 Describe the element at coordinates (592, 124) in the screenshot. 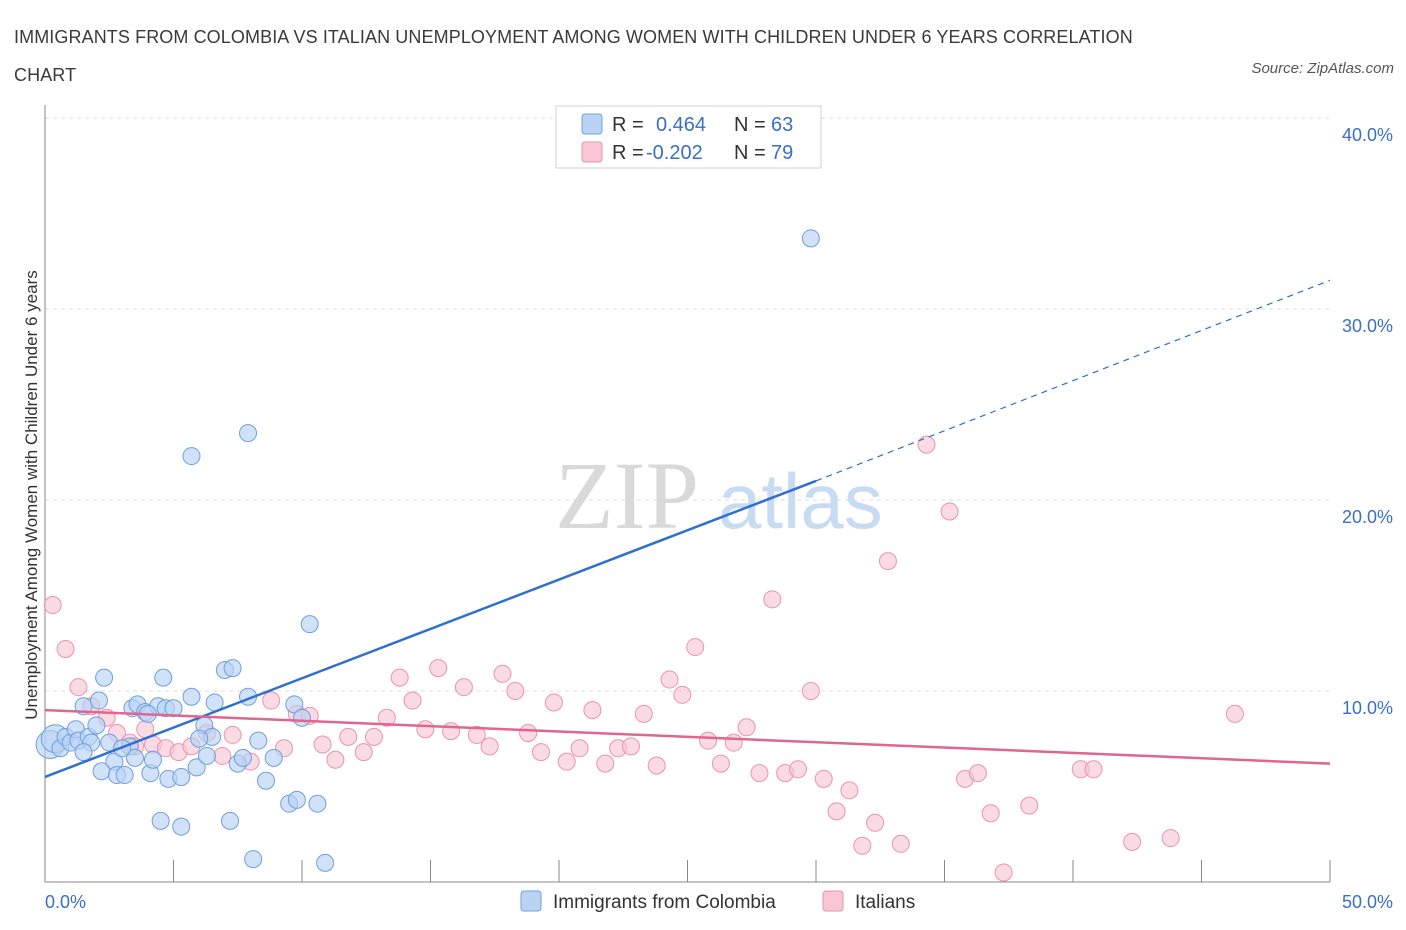

I see `legend-swatch-colombia` at that location.